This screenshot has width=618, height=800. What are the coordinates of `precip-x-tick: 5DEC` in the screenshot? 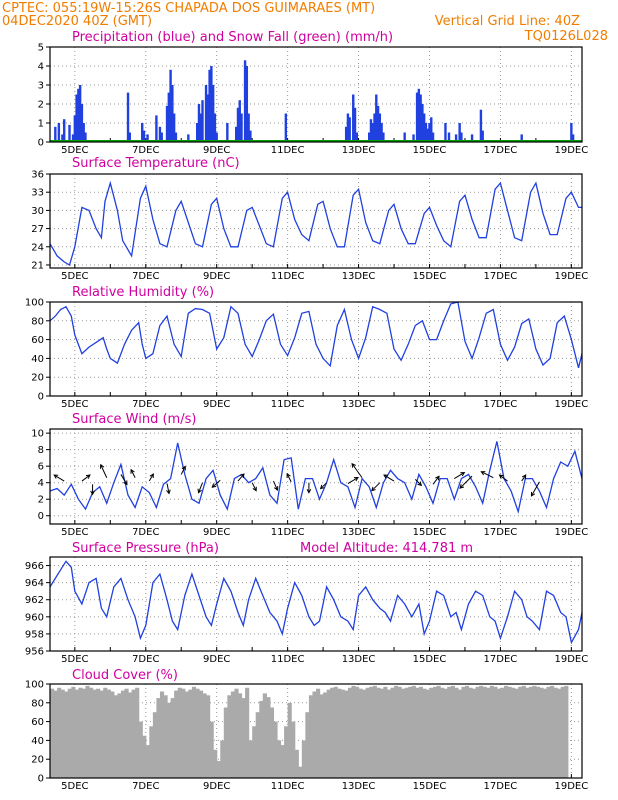 It's located at (74, 150).